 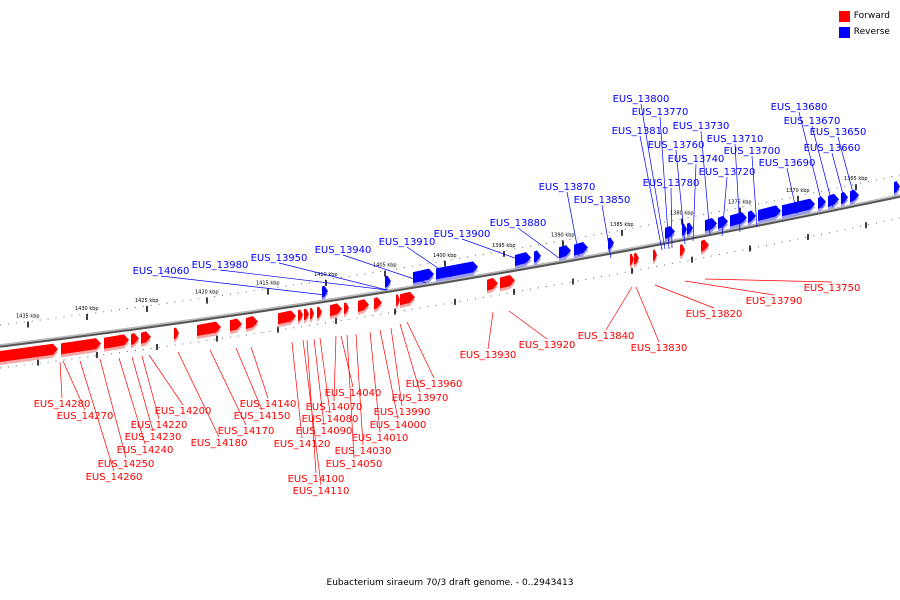 What do you see at coordinates (735, 139) in the screenshot?
I see `gene-label: EUS_13710` at bounding box center [735, 139].